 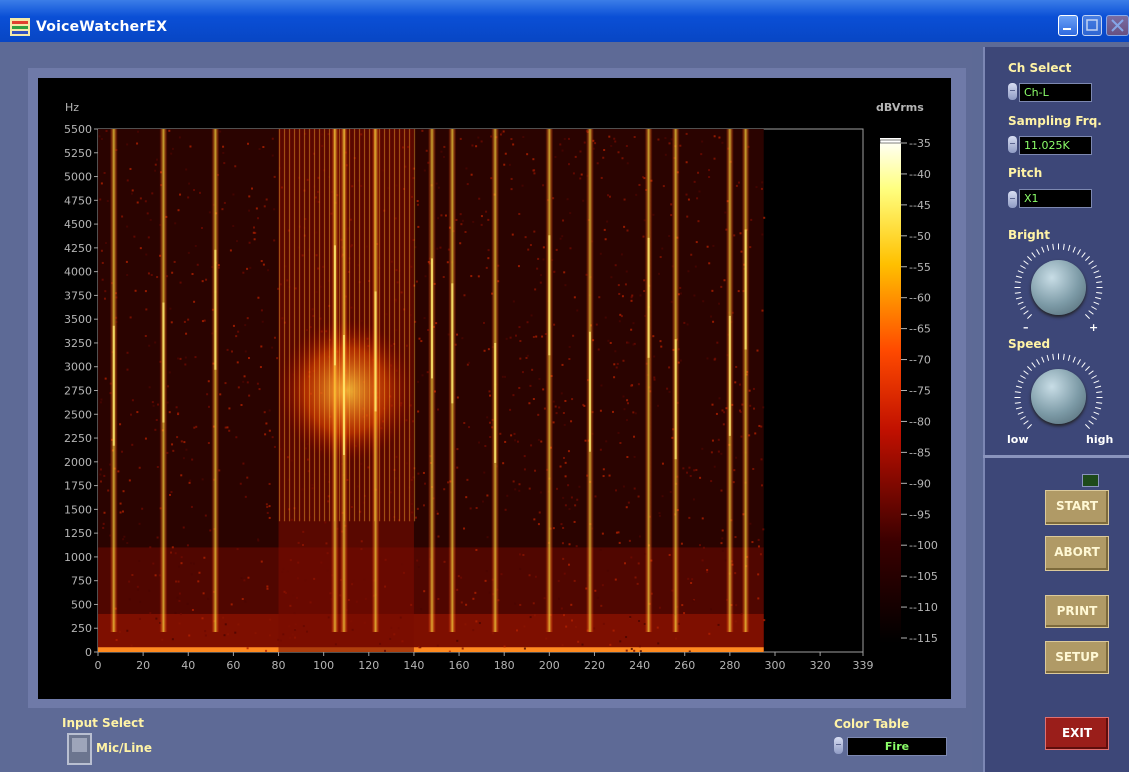 What do you see at coordinates (774, 665) in the screenshot?
I see `x-tick-label: 300` at bounding box center [774, 665].